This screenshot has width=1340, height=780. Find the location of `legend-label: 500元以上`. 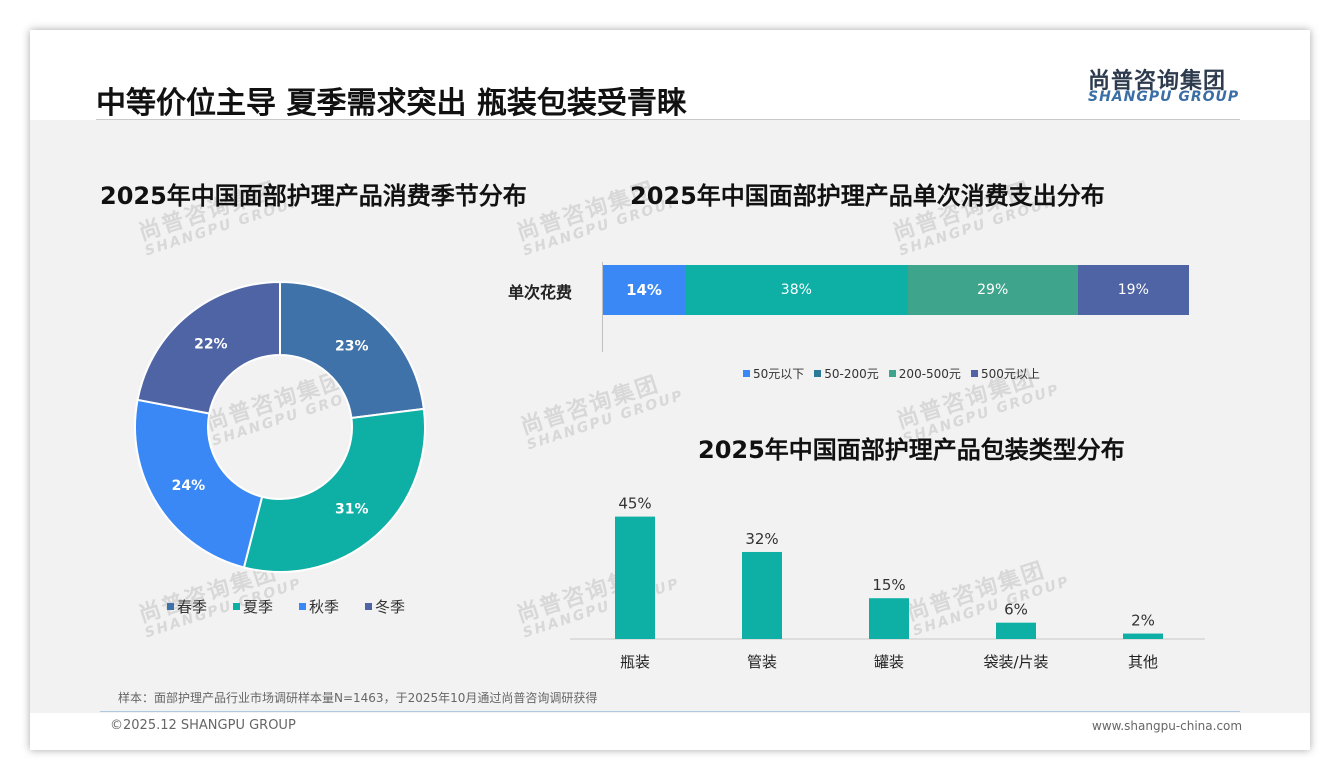

legend-label: 500元以上 is located at coordinates (1010, 374).